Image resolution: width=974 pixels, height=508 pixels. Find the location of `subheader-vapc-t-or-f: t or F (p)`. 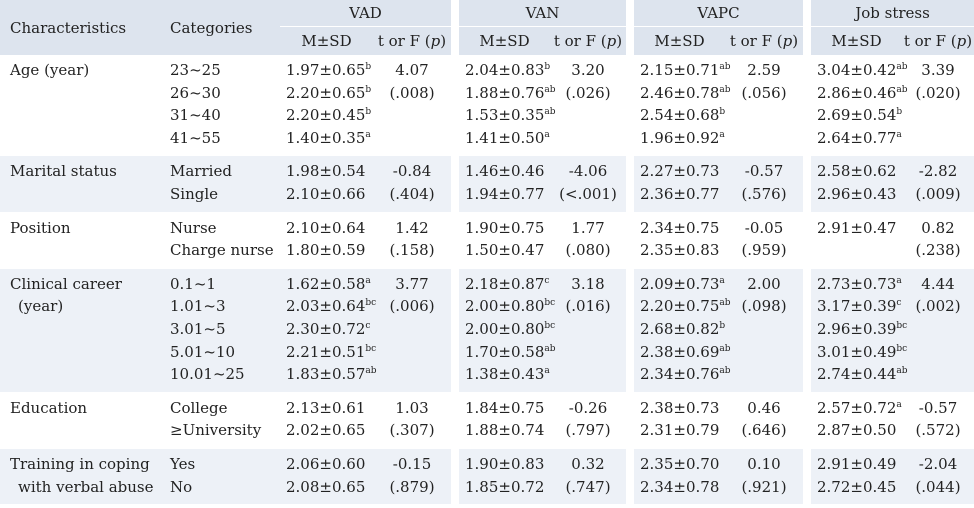

subheader-vapc-t-or-f: t or F (p) is located at coordinates (766, 40).